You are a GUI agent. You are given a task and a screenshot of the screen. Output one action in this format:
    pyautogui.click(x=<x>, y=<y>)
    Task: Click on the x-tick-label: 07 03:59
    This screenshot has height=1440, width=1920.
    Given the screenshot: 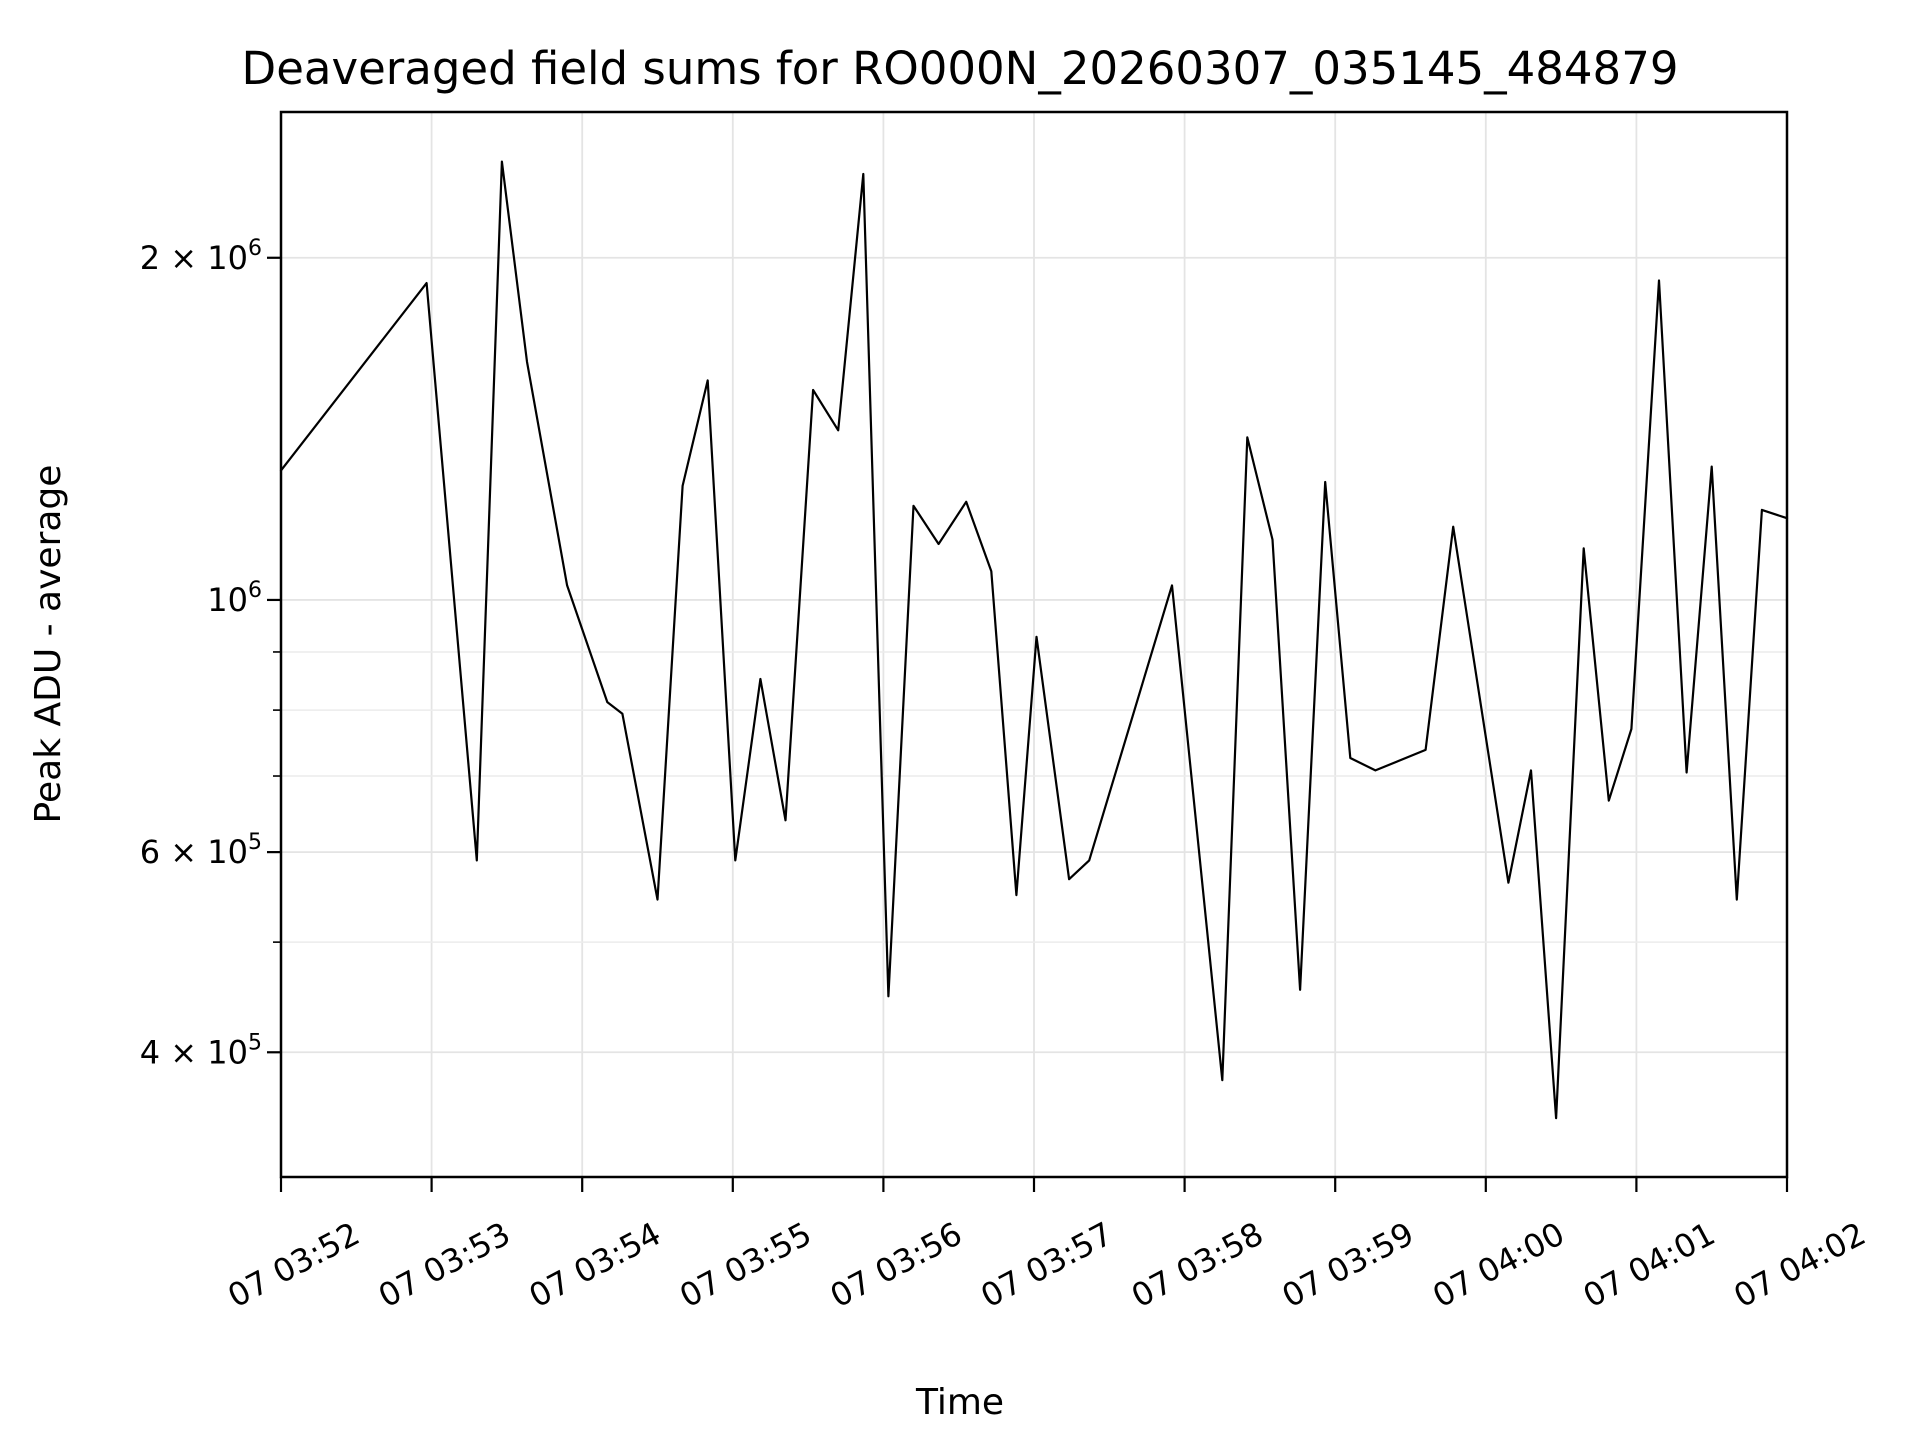 What is the action you would take?
    pyautogui.click(x=1348, y=1265)
    